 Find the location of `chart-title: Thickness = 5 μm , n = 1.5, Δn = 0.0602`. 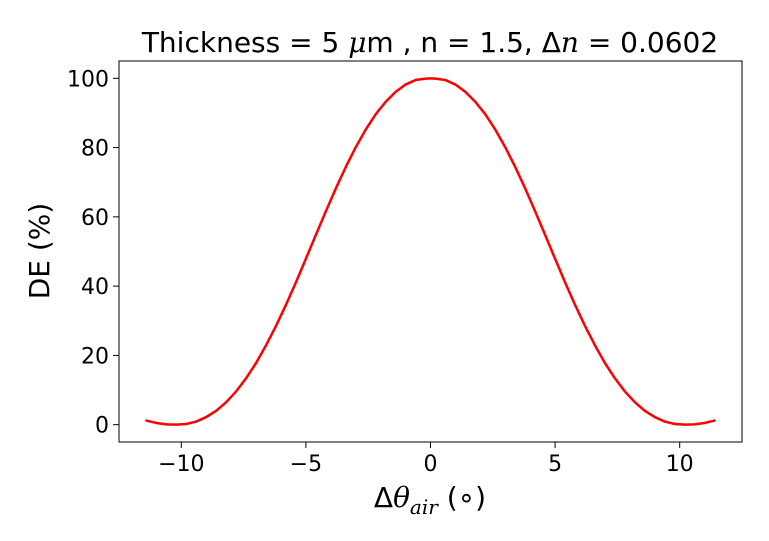

chart-title: Thickness = 5 μm , n = 1.5, Δn = 0.0602 is located at coordinates (429, 42).